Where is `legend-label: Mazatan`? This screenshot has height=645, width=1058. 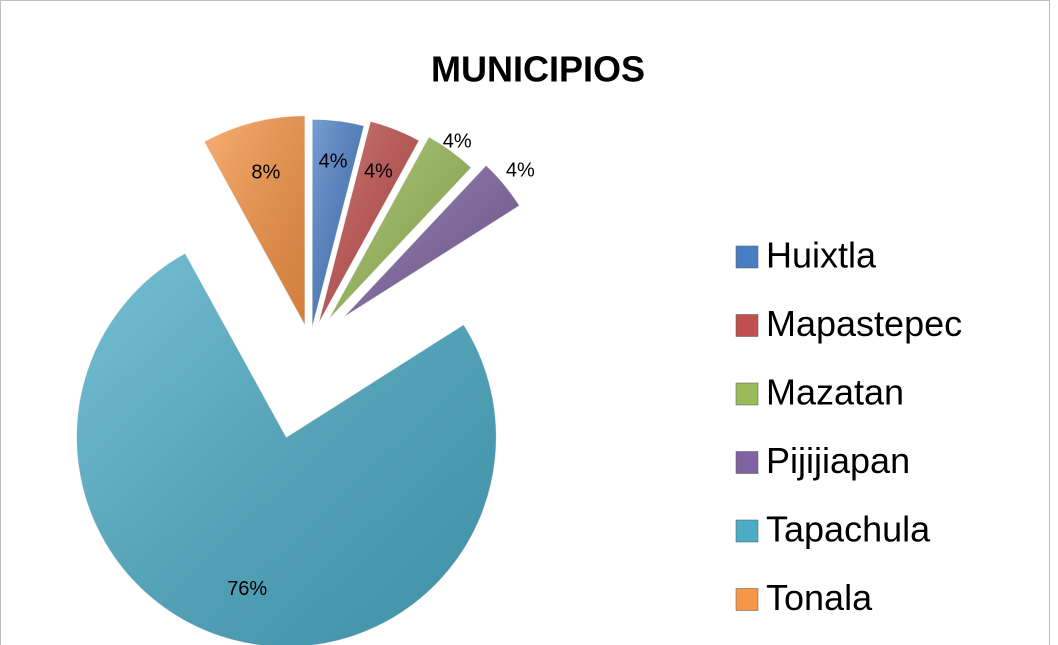
legend-label: Mazatan is located at coordinates (835, 392).